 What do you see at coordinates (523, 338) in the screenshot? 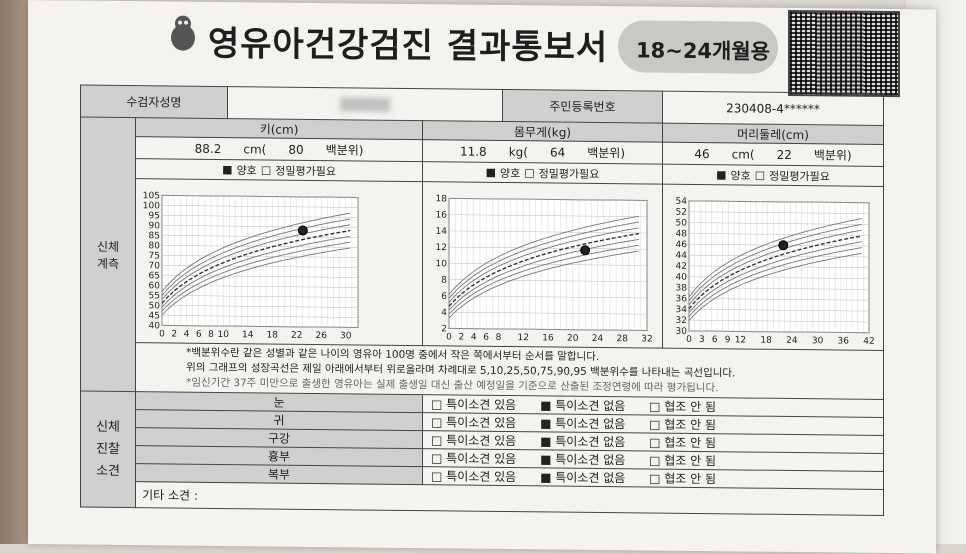
I see `x-tick-label: 12` at bounding box center [523, 338].